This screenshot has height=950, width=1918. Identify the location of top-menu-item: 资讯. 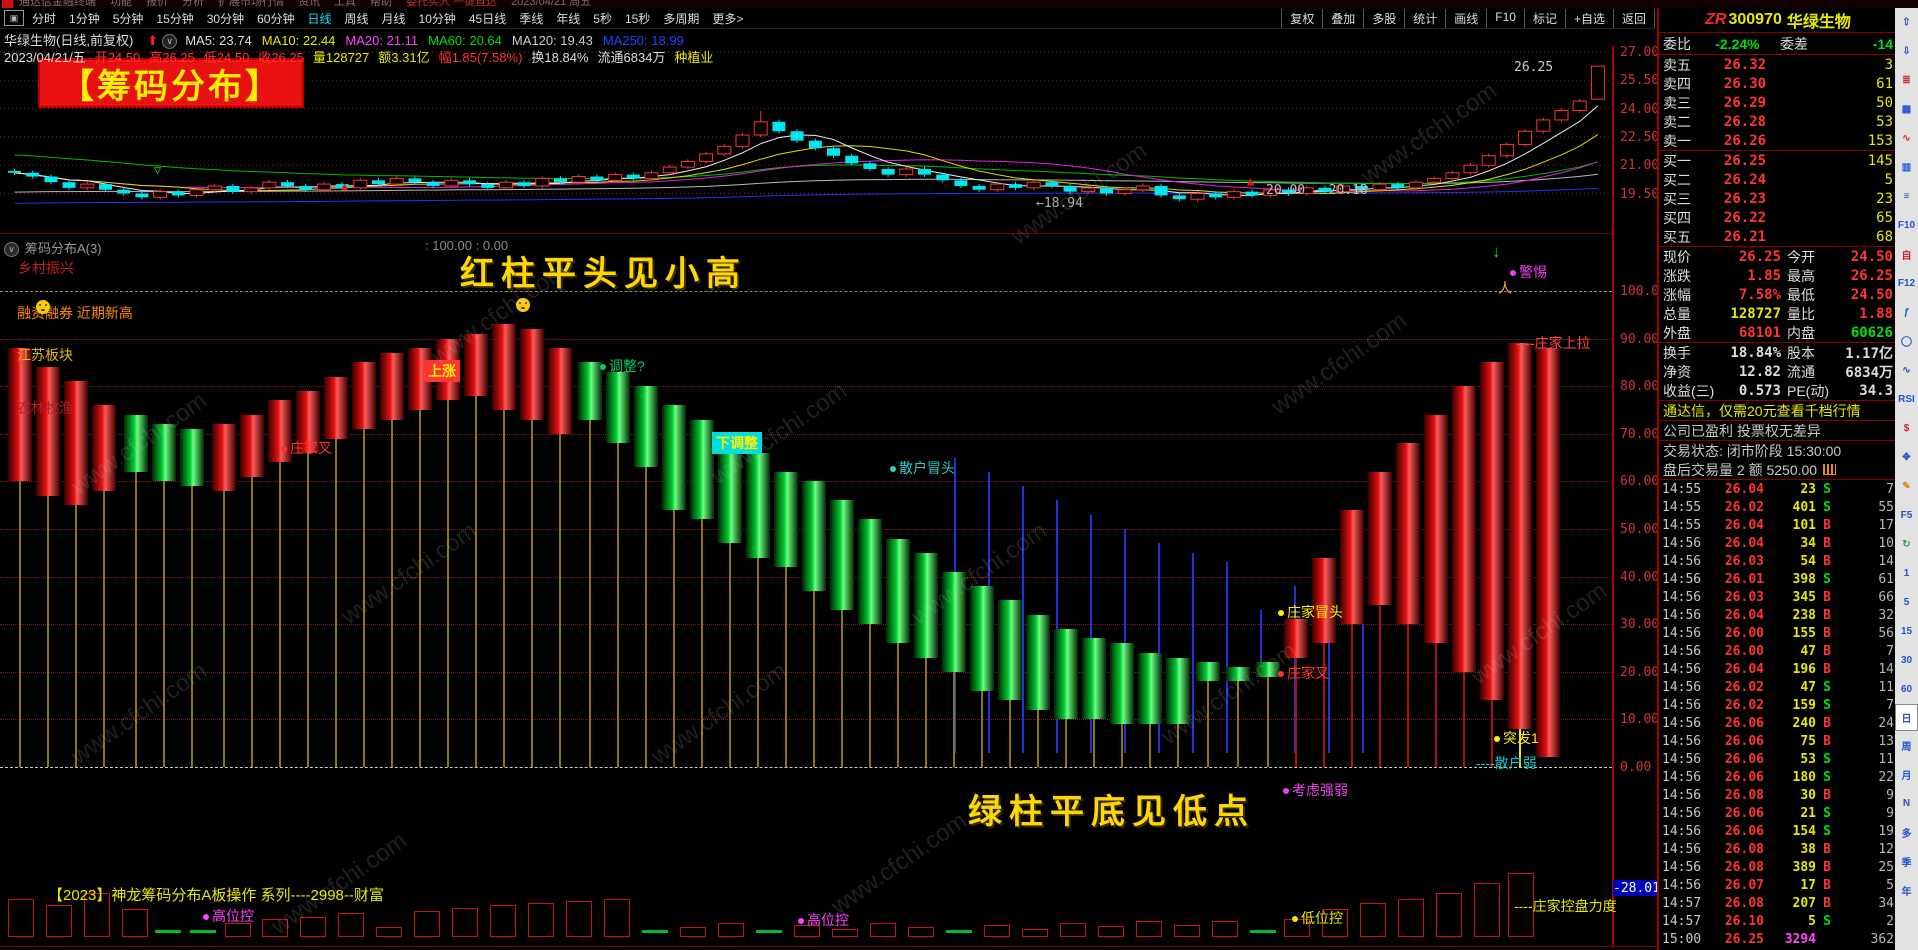
(309, 4).